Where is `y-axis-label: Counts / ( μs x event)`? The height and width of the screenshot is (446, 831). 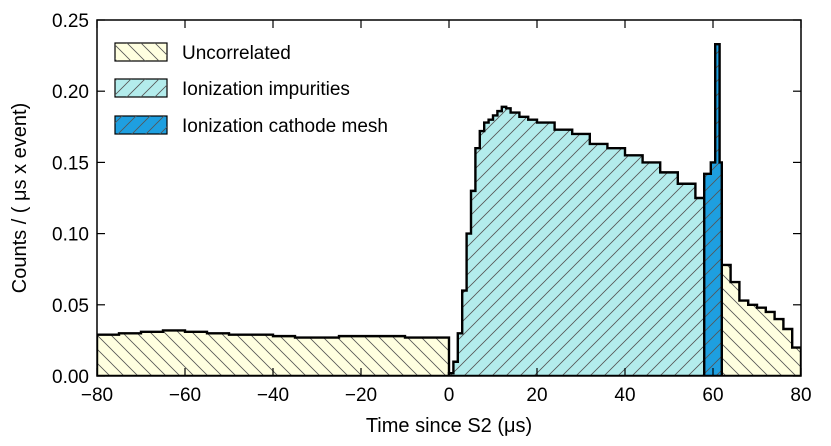 y-axis-label: Counts / ( μs x event) is located at coordinates (20, 198).